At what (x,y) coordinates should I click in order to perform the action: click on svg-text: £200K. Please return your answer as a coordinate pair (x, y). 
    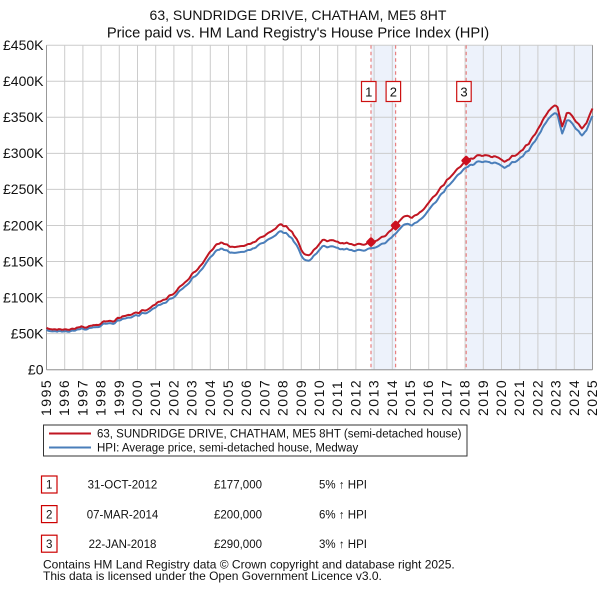
    Looking at the image, I should click on (23, 225).